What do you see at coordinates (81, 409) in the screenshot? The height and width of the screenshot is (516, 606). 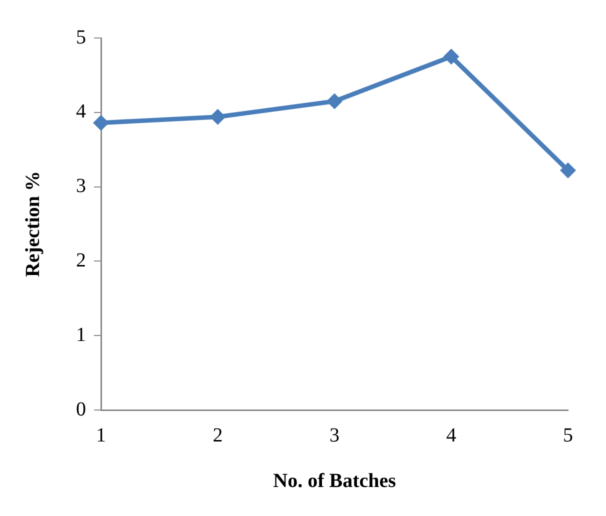 I see `y-tick-label: 0` at bounding box center [81, 409].